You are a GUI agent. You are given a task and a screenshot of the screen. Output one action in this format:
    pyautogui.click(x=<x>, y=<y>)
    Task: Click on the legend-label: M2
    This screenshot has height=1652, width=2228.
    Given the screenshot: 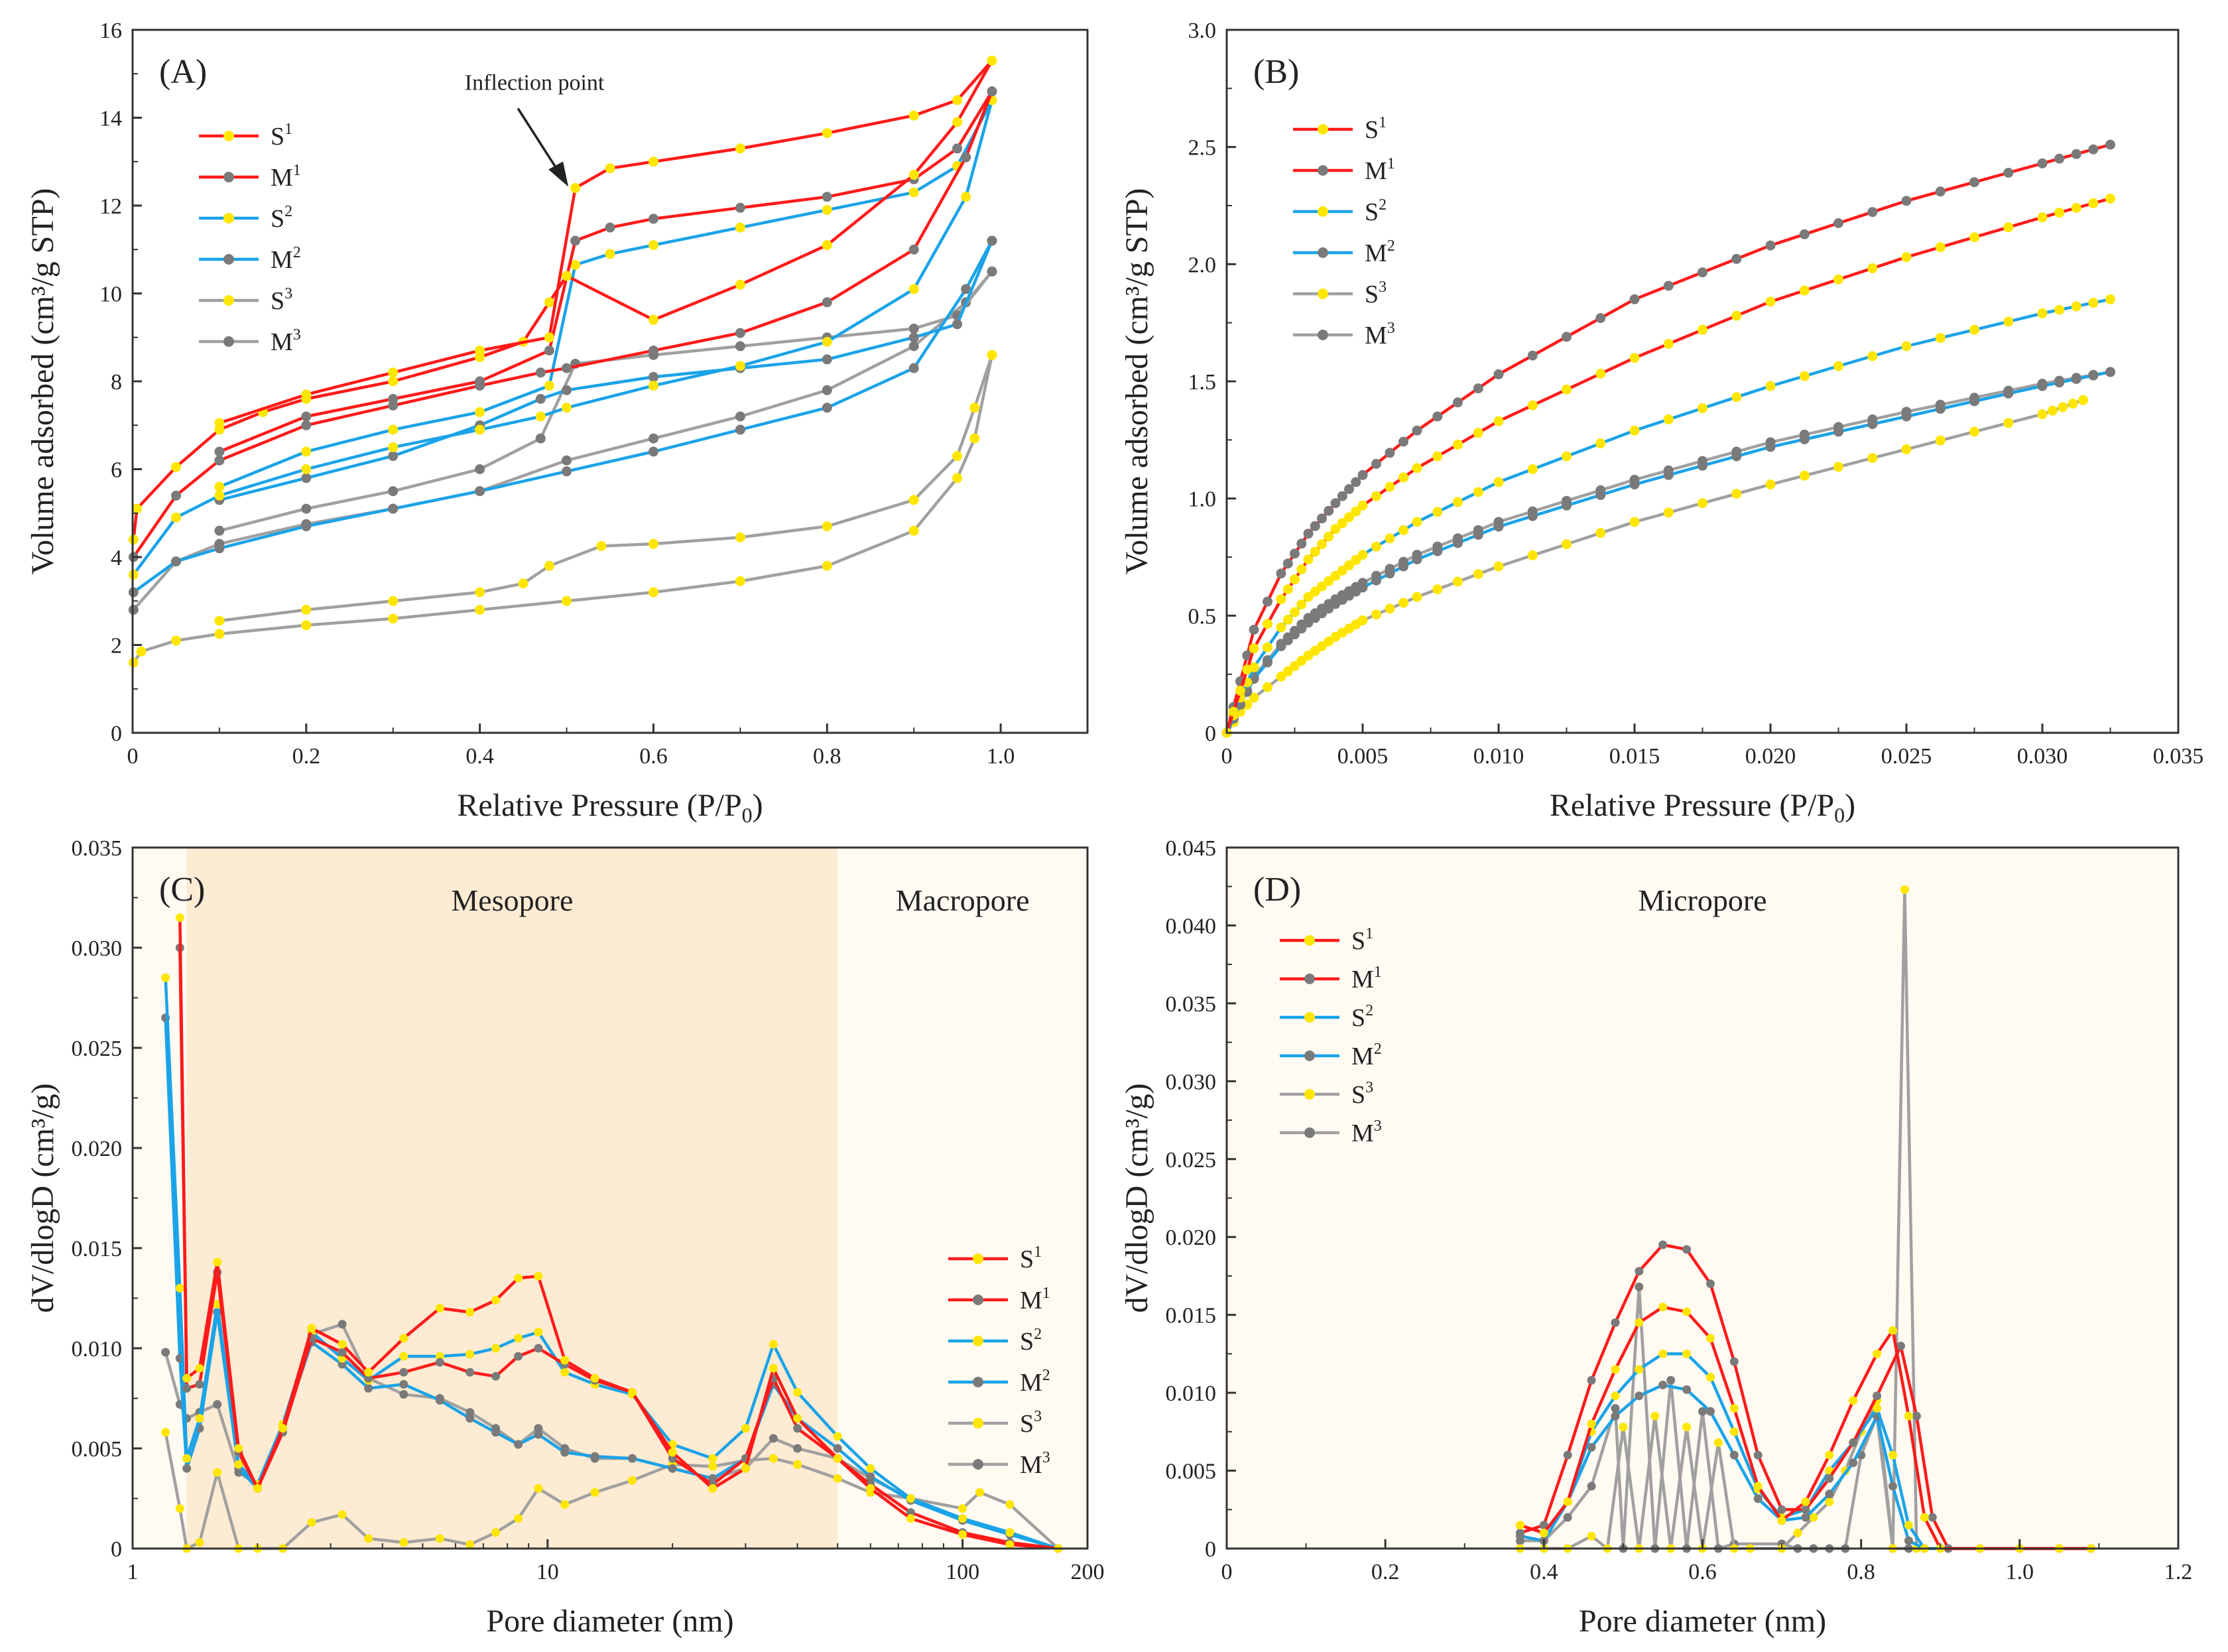 What is the action you would take?
    pyautogui.click(x=1366, y=1055)
    